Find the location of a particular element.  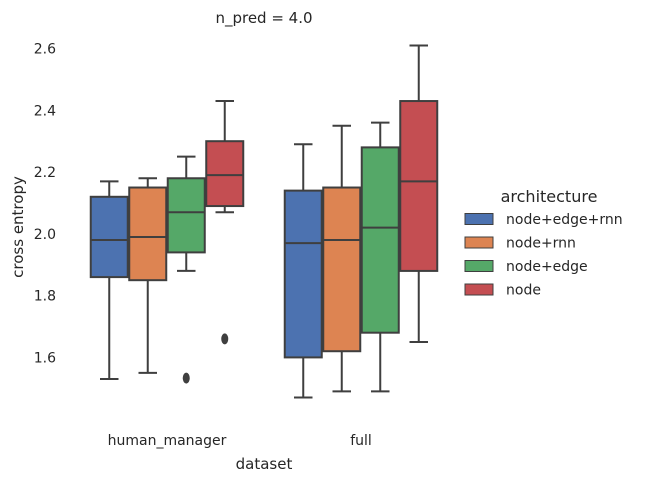

legend-item: node is located at coordinates (502, 291).